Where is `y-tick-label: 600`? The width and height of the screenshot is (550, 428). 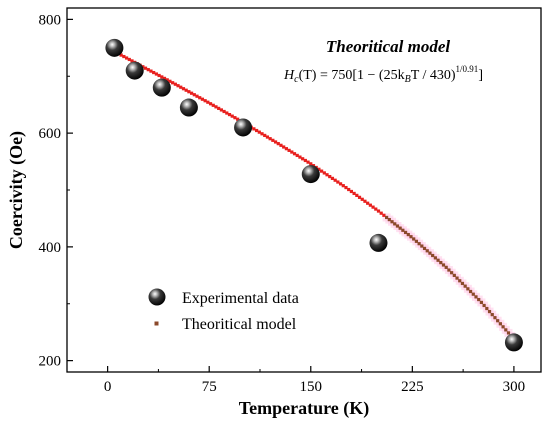
y-tick-label: 600 is located at coordinates (50, 134).